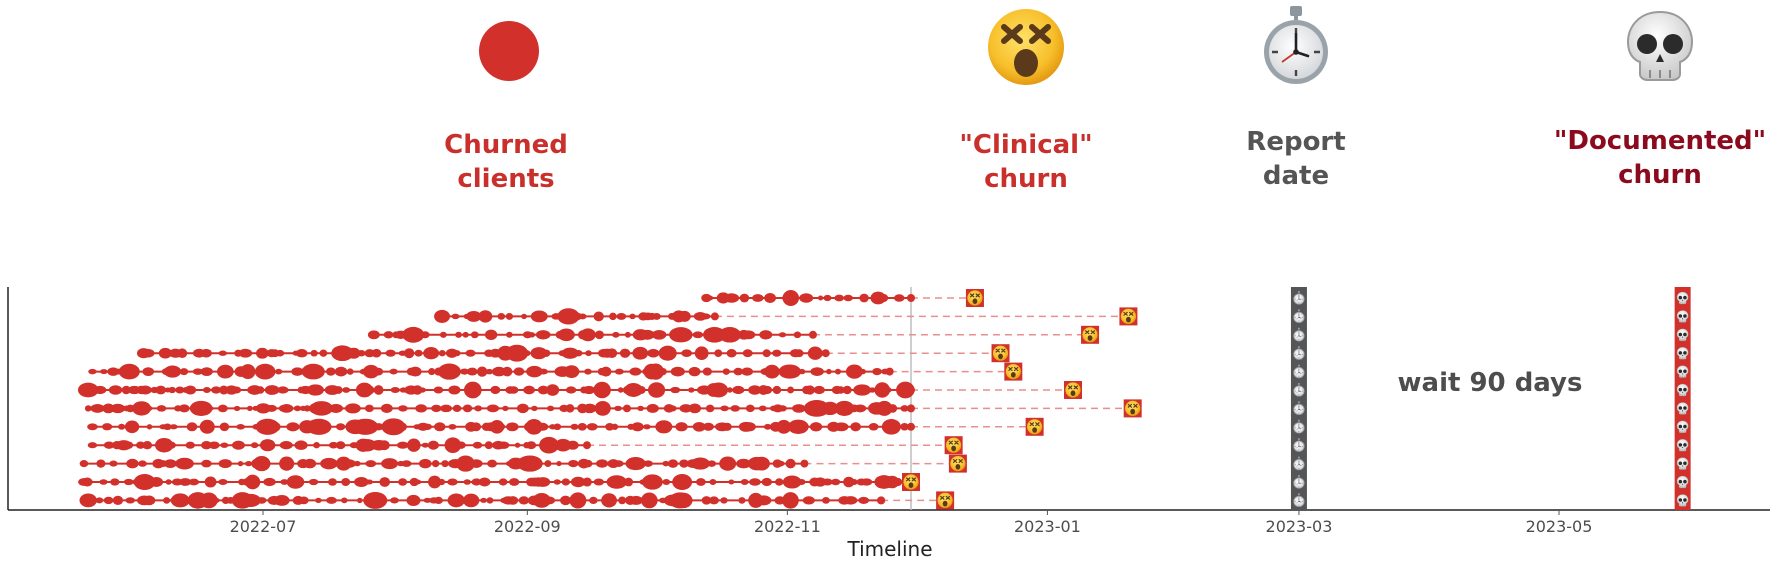  What do you see at coordinates (1490, 383) in the screenshot?
I see `wait-annotation: wait 90 days` at bounding box center [1490, 383].